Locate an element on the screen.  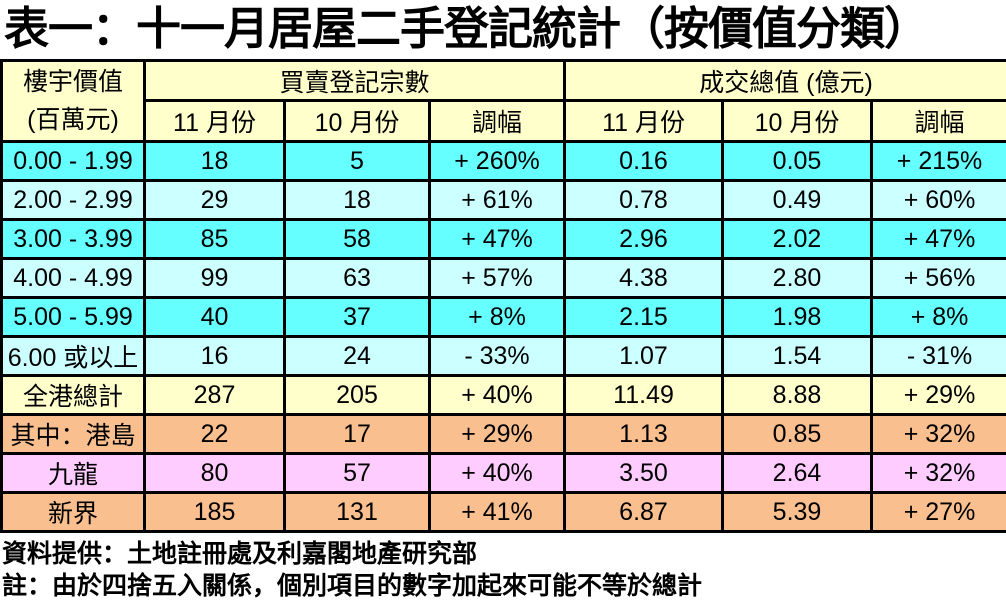
table-row-total: 全港總計 287 205 + 40% 11.49 8.88 + 29% is located at coordinates (503, 395).